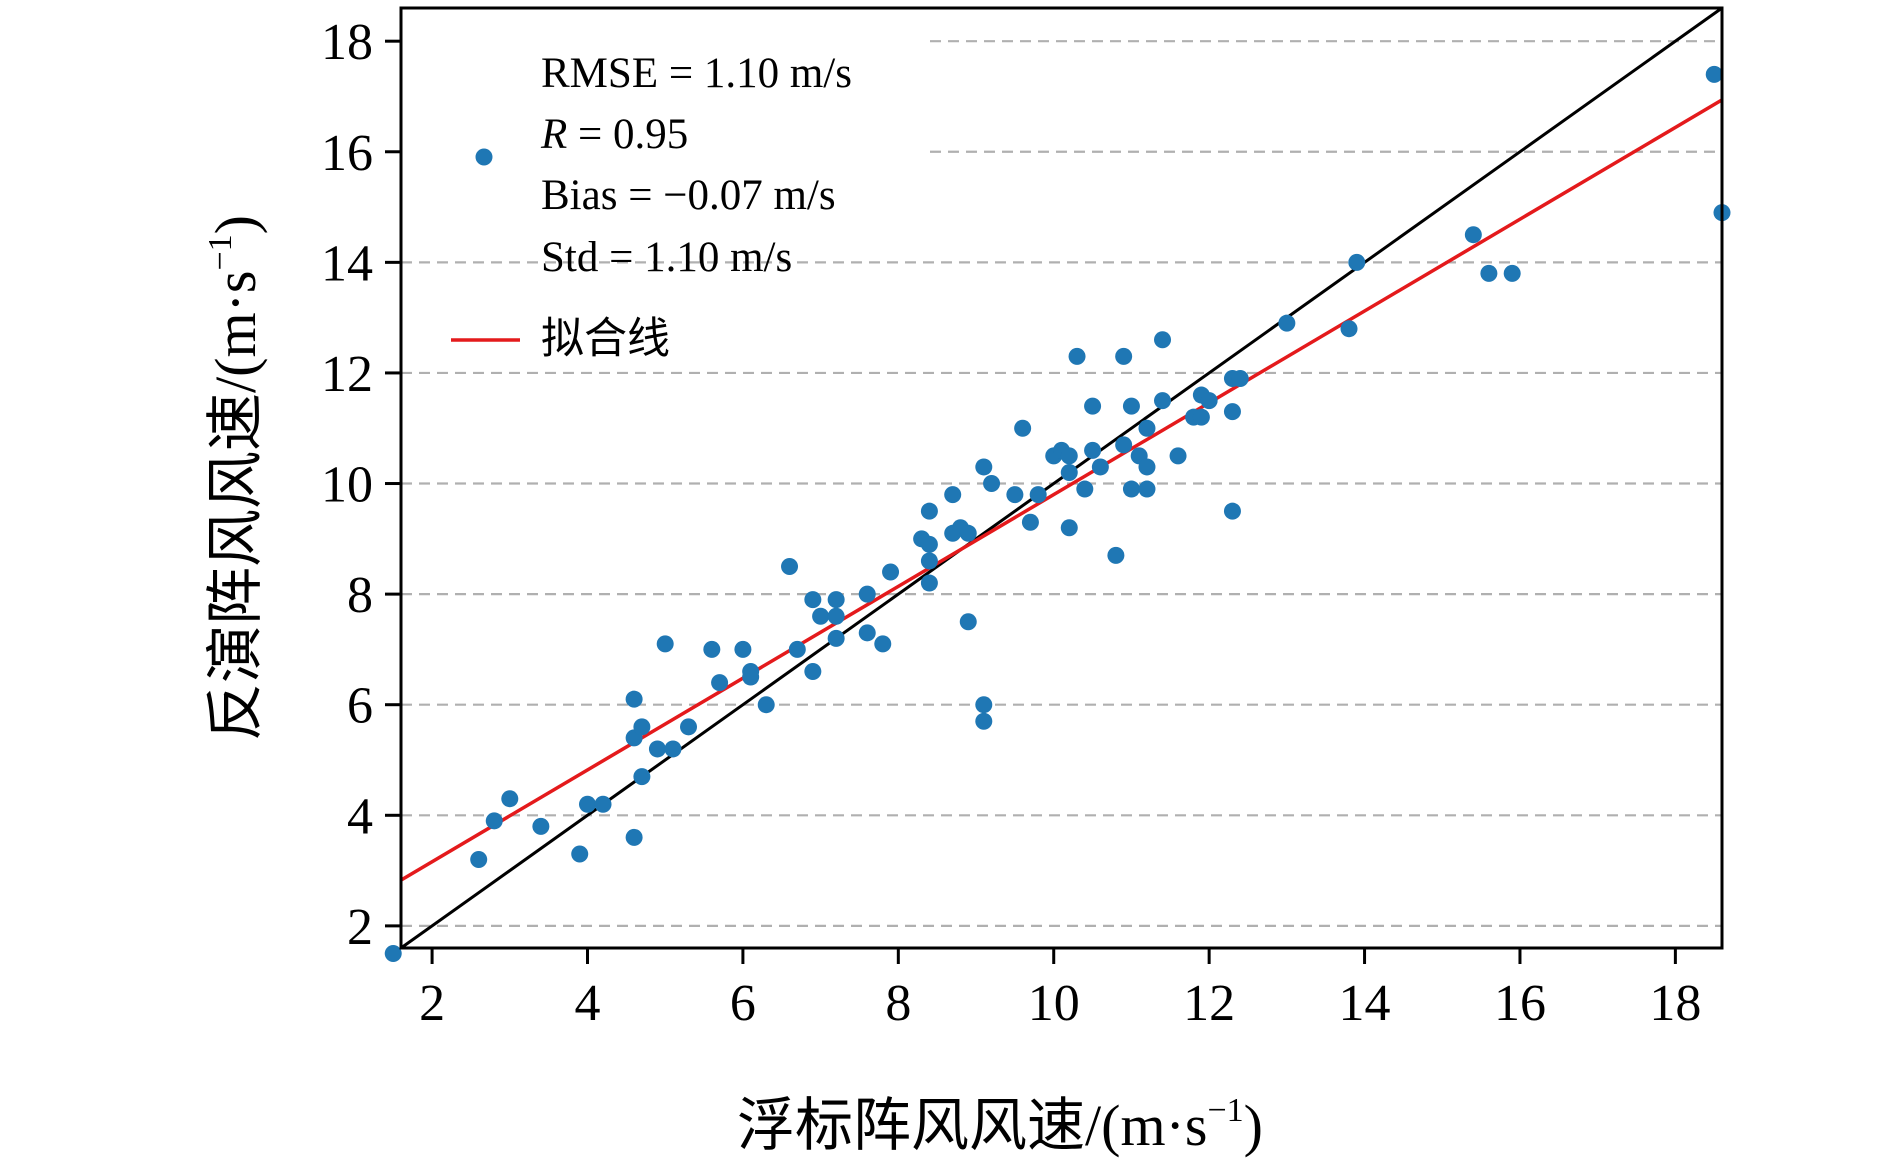 The height and width of the screenshot is (1158, 1890). I want to click on stat-r: R = 0.95, so click(614, 134).